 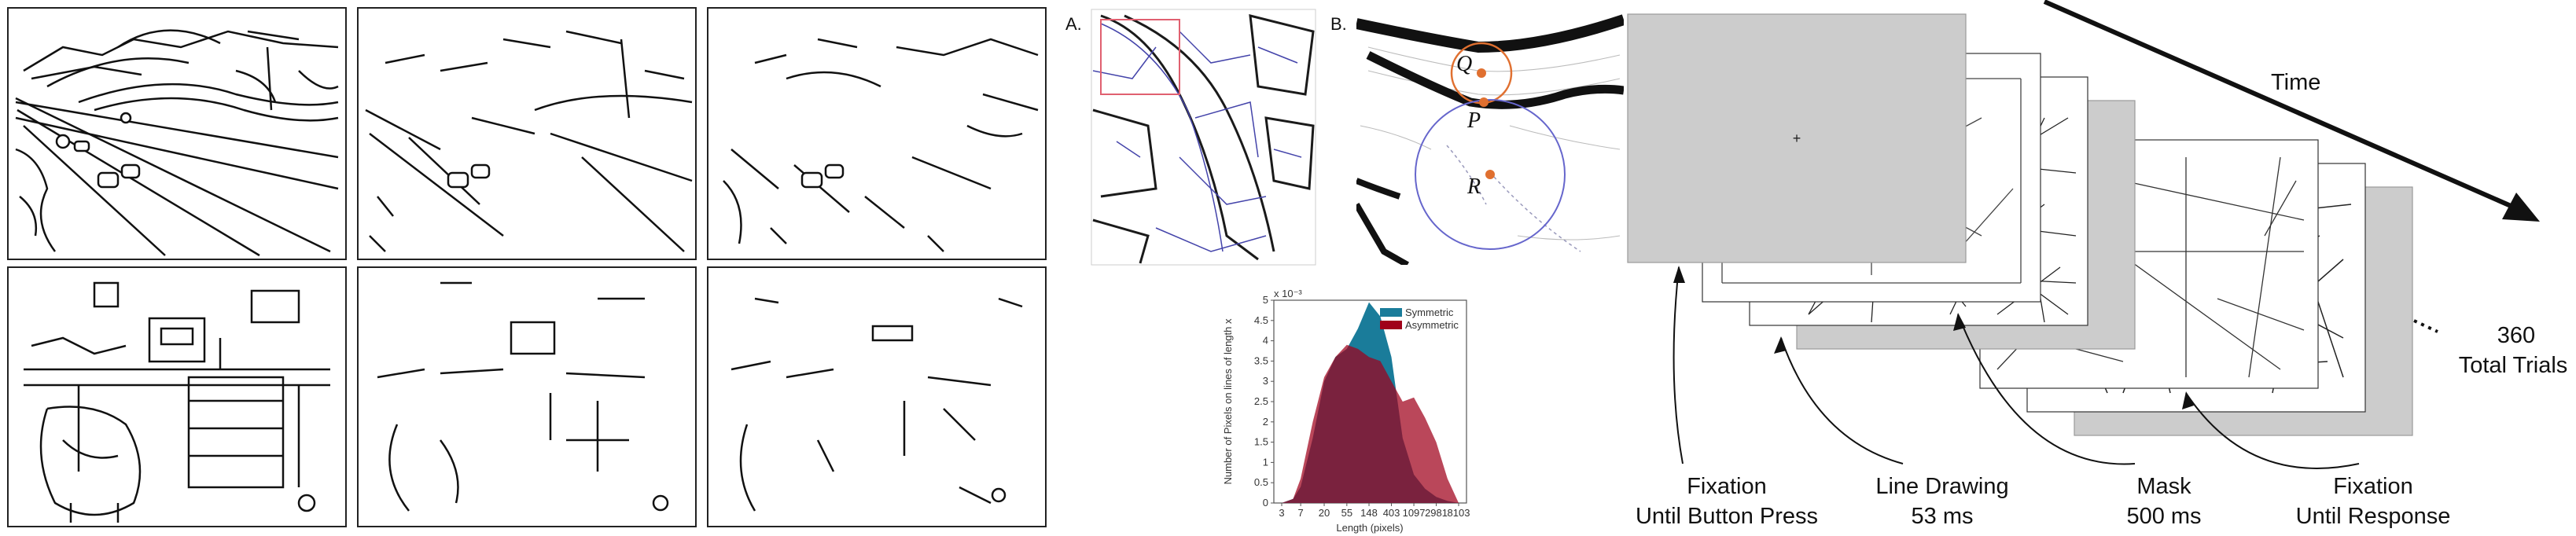 What do you see at coordinates (1265, 502) in the screenshot?
I see `y-tick-label: 0` at bounding box center [1265, 502].